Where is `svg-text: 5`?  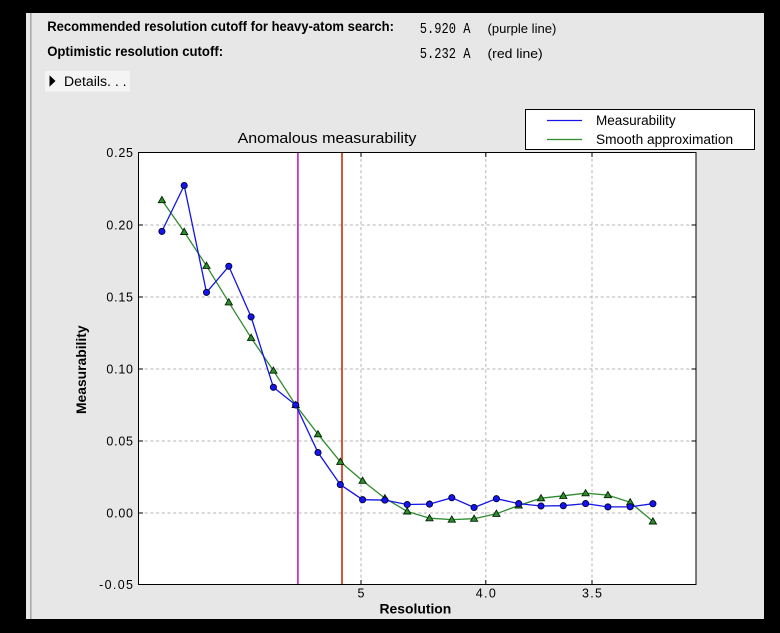
svg-text: 5 is located at coordinates (361, 594).